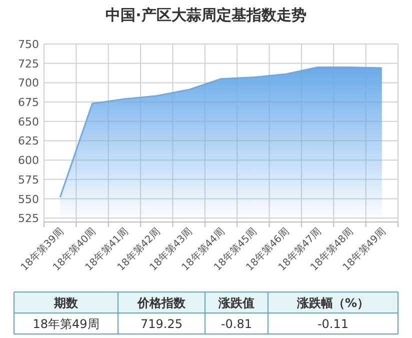  Describe the element at coordinates (333, 324) in the screenshot. I see `text: -0.11` at that location.